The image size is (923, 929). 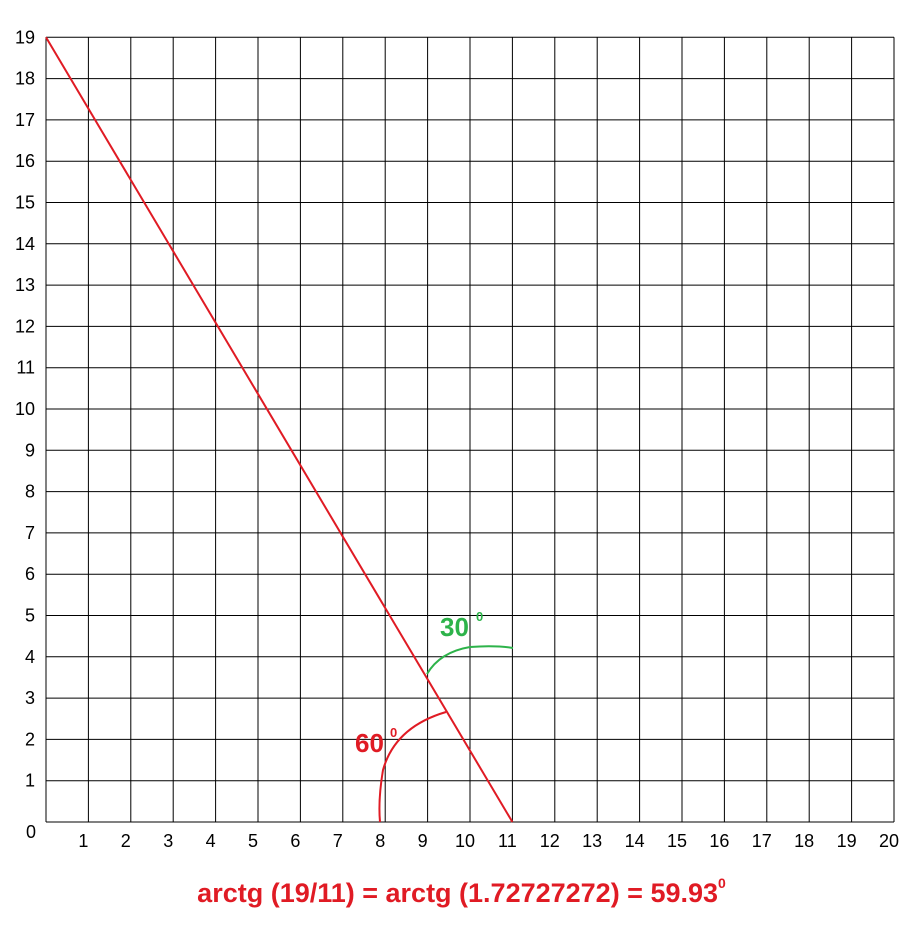 I want to click on x-tick-label: 18, so click(x=804, y=841).